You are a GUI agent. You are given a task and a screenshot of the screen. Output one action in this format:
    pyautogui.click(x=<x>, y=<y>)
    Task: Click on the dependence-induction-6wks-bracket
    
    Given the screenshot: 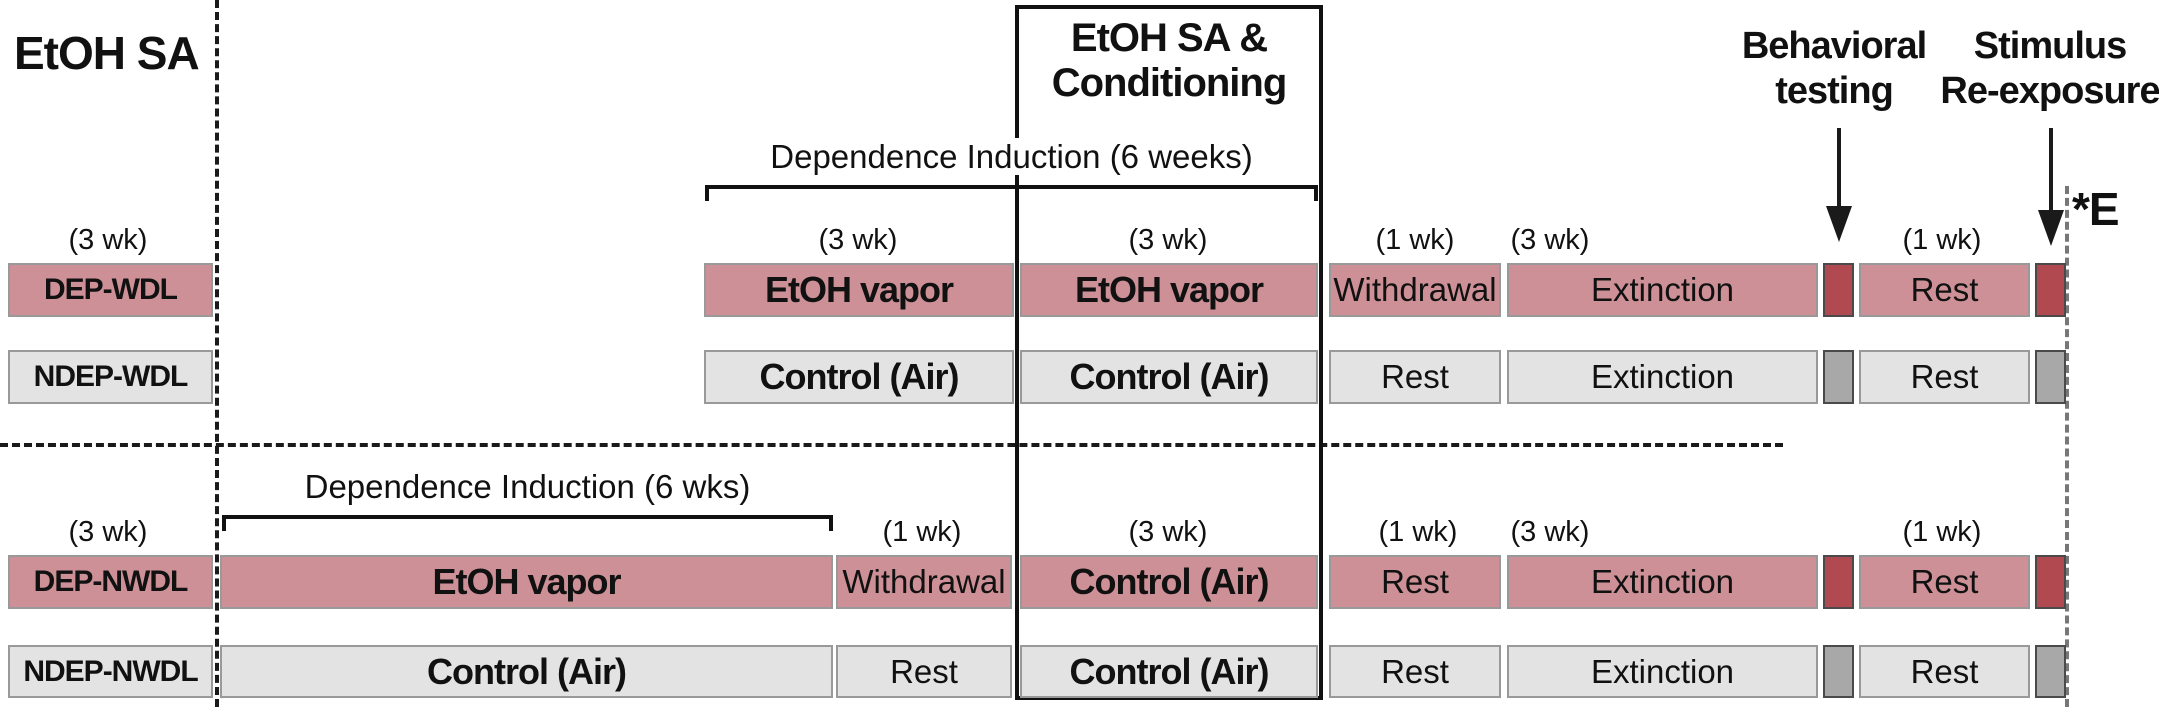 What is the action you would take?
    pyautogui.click(x=527, y=523)
    